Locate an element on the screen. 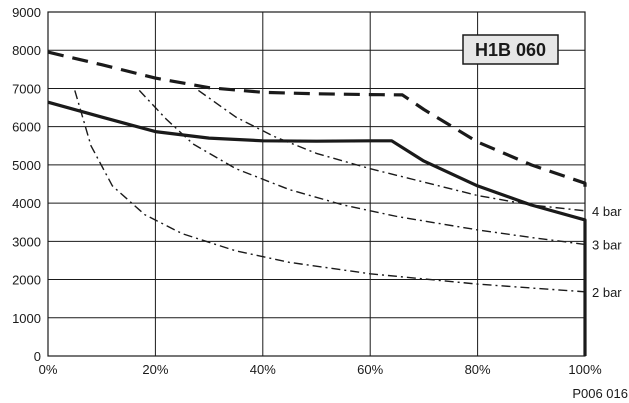 The width and height of the screenshot is (629, 403). y-tick-label: 8000 is located at coordinates (26, 50).